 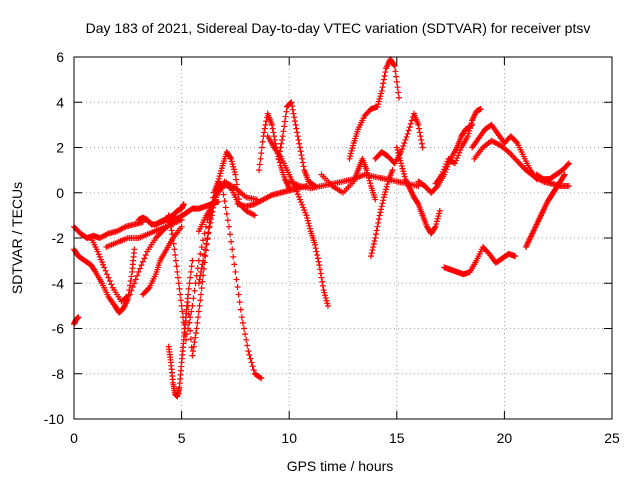 What do you see at coordinates (58, 238) in the screenshot?
I see `y-tick-label: -2` at bounding box center [58, 238].